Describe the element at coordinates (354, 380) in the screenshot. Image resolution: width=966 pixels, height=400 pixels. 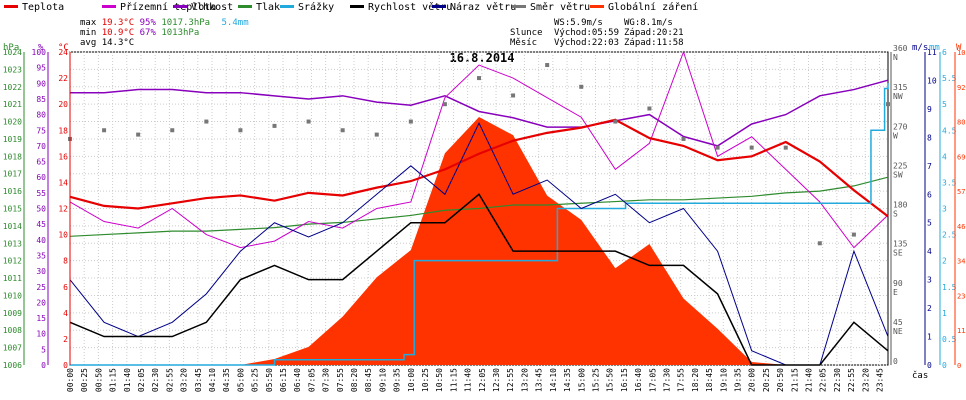
I see `x-tick-label: 08:20` at that location.